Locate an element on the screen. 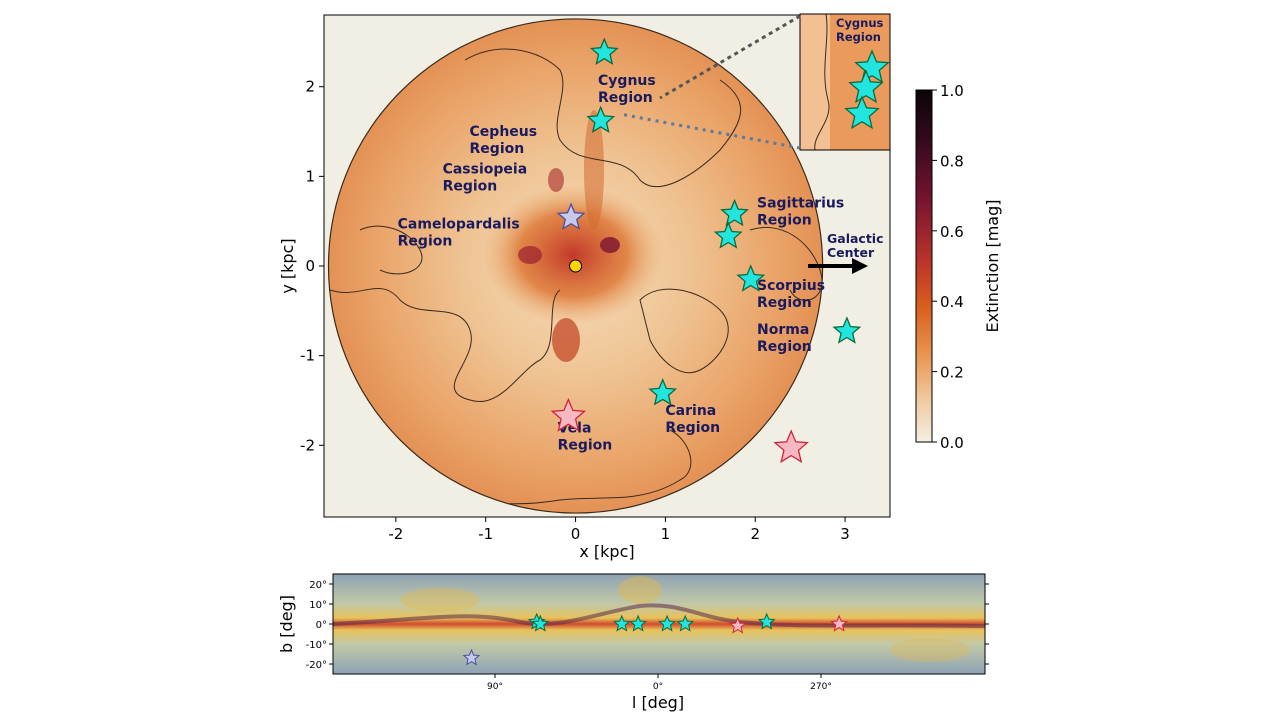 This screenshot has width=1276, height=718. dust-lane is located at coordinates (659, 615).